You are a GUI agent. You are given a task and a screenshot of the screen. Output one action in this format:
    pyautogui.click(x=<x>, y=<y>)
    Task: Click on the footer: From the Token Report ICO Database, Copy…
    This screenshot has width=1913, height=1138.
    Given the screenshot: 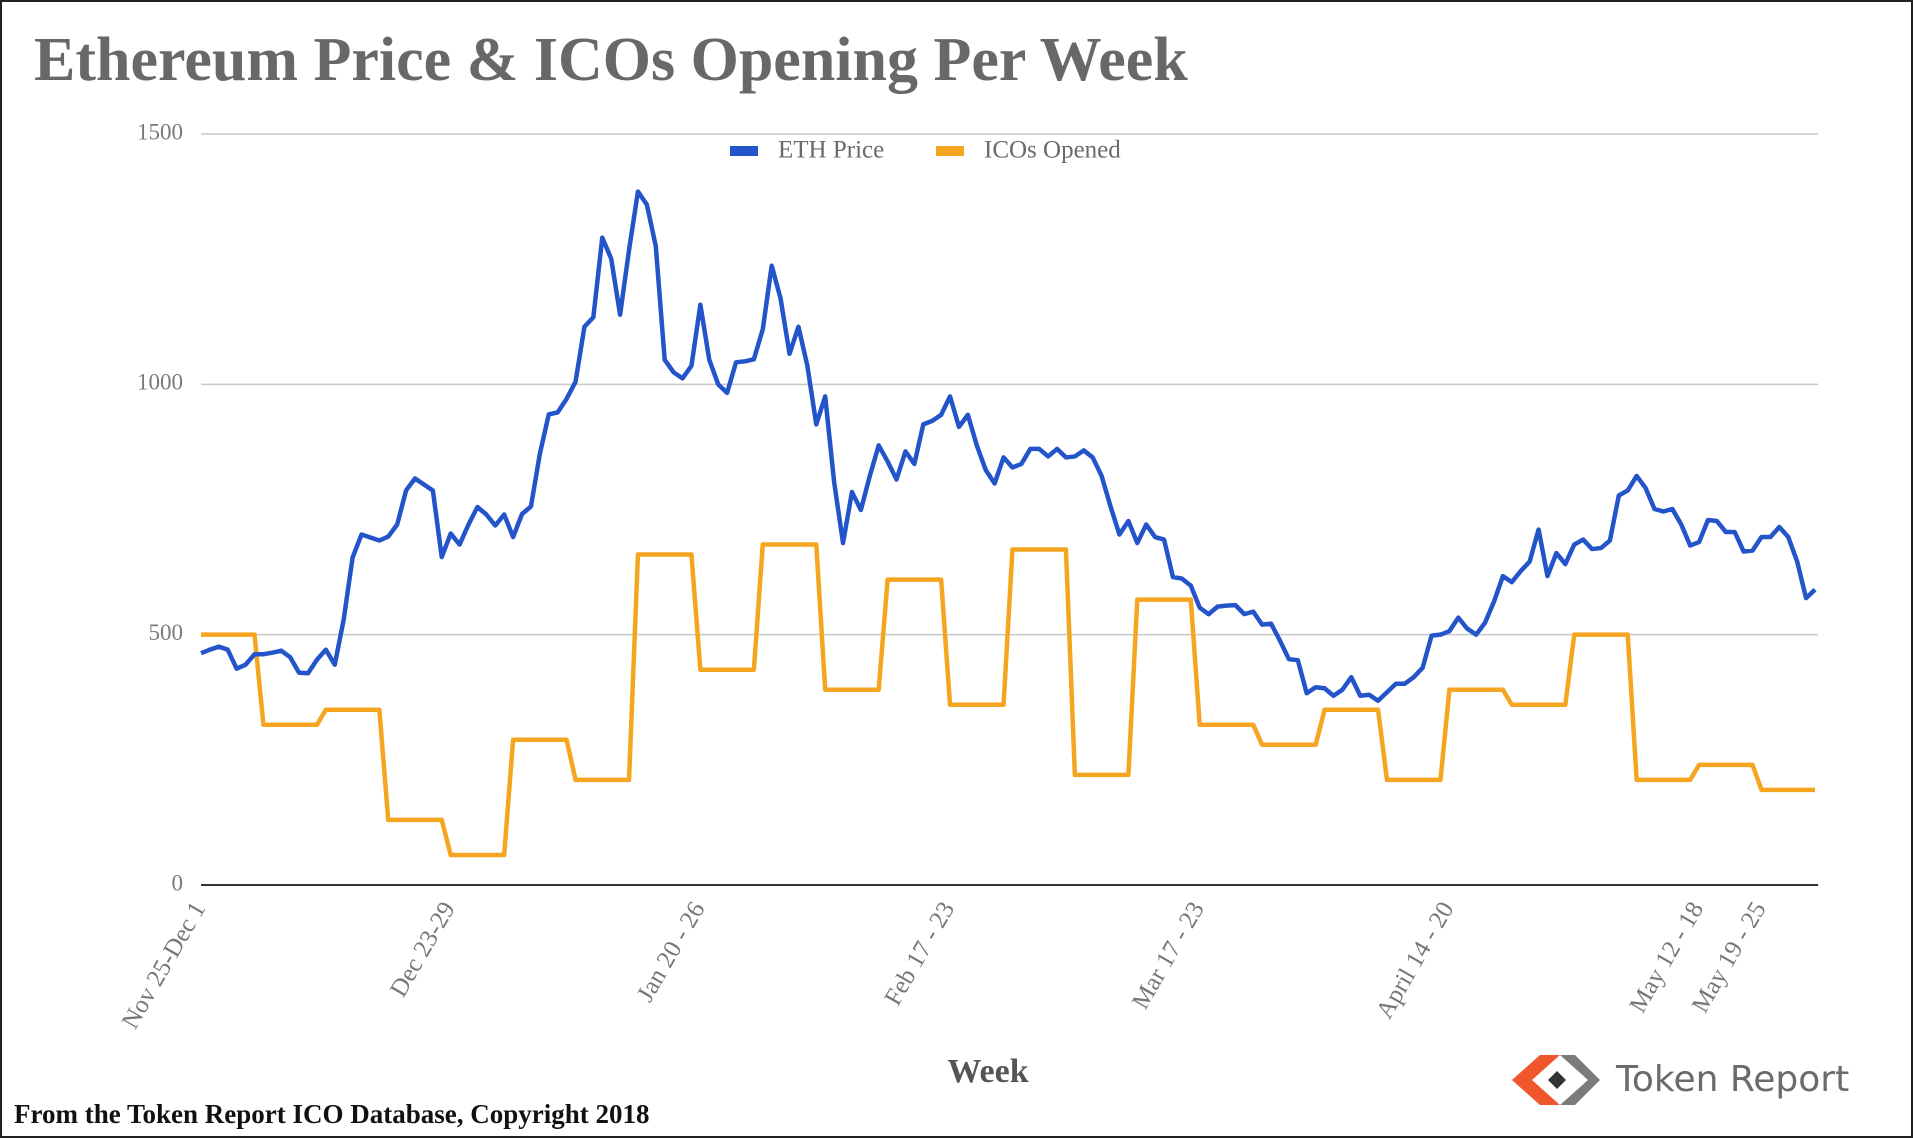 What is the action you would take?
    pyautogui.click(x=332, y=1114)
    